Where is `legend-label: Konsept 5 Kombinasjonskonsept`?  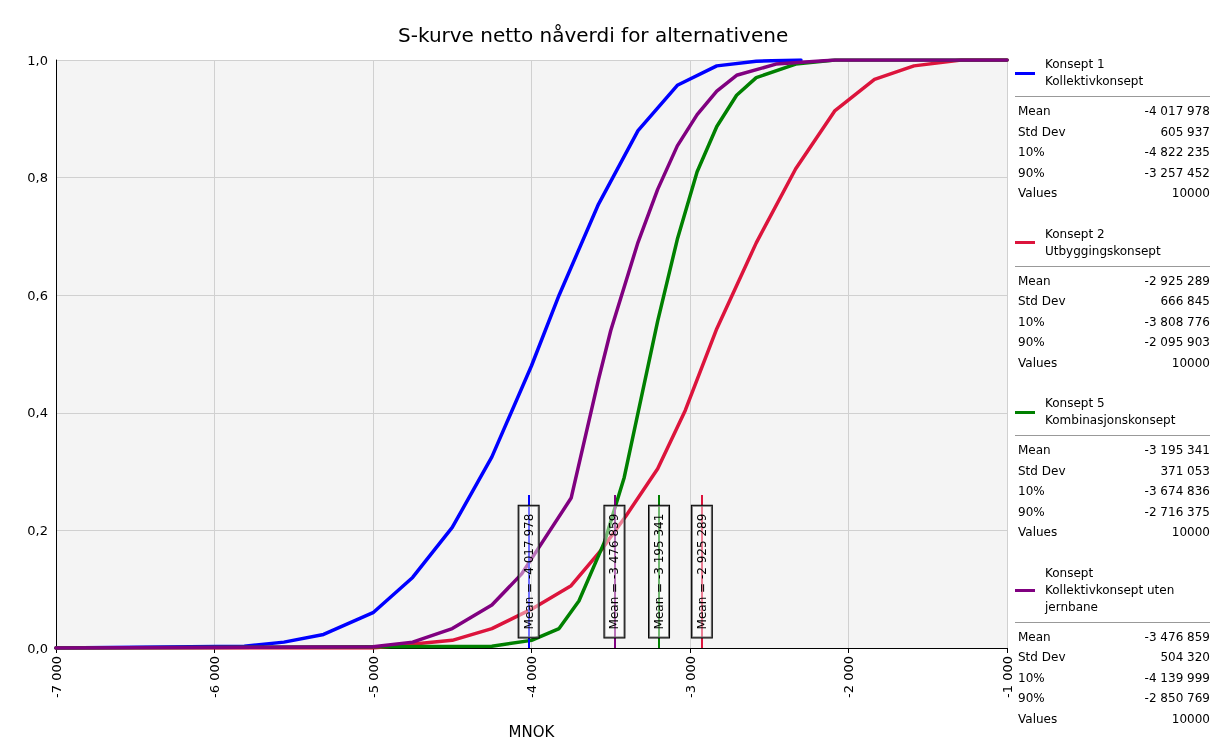
legend-label: Konsept 5 Kombinasjonskonsept is located at coordinates (1111, 412).